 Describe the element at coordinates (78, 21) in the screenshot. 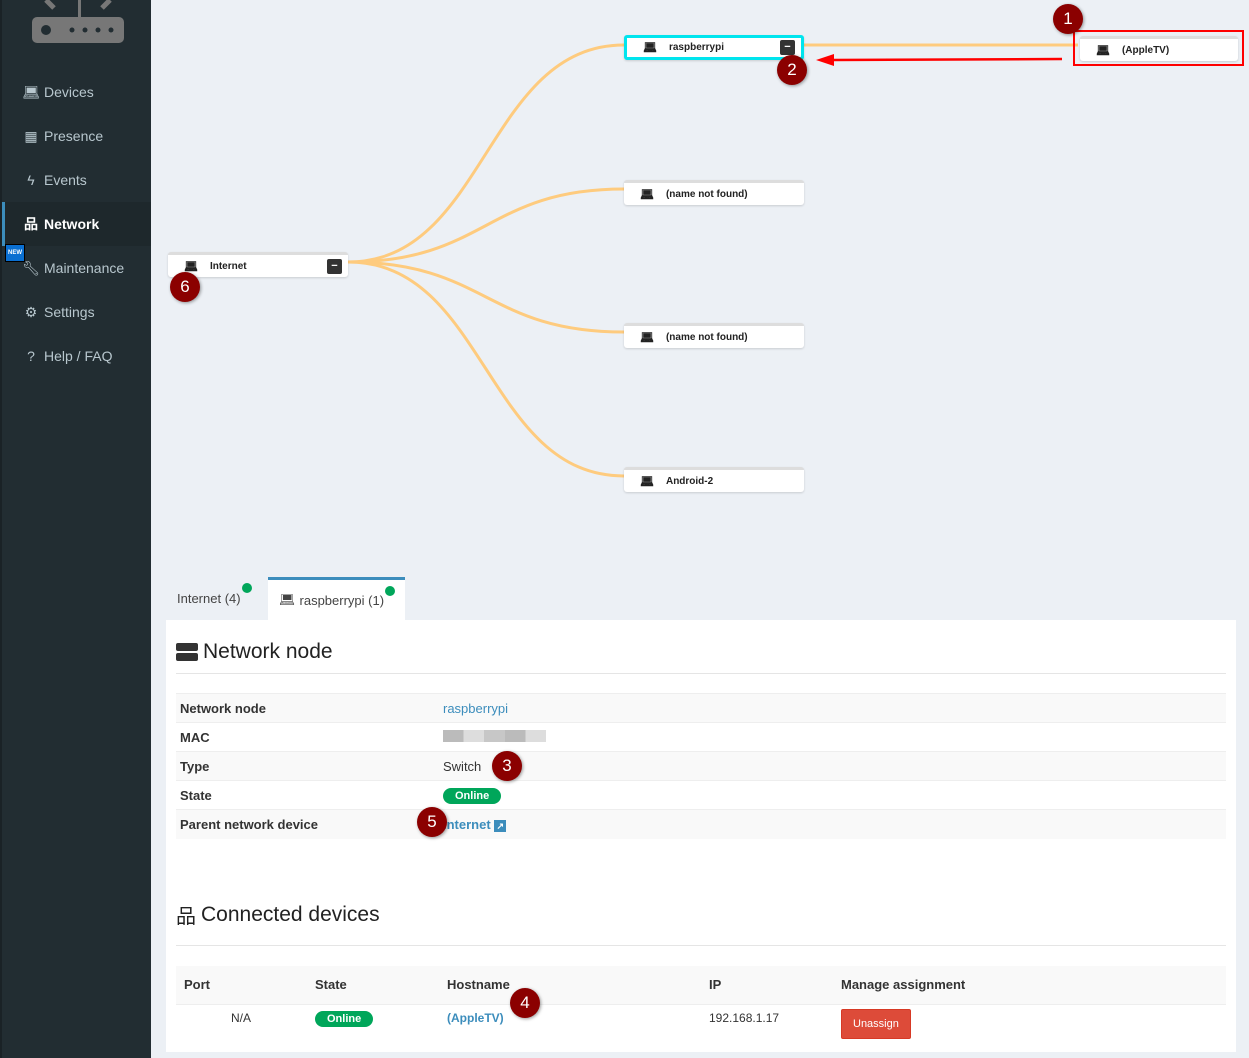

I see `router-logo-icon` at that location.